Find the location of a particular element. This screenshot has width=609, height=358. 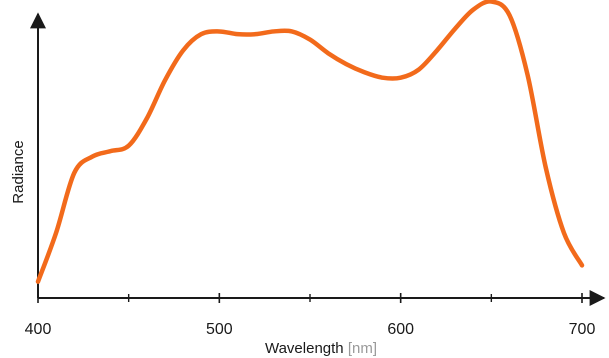

x-tick-label: 500 is located at coordinates (219, 329).